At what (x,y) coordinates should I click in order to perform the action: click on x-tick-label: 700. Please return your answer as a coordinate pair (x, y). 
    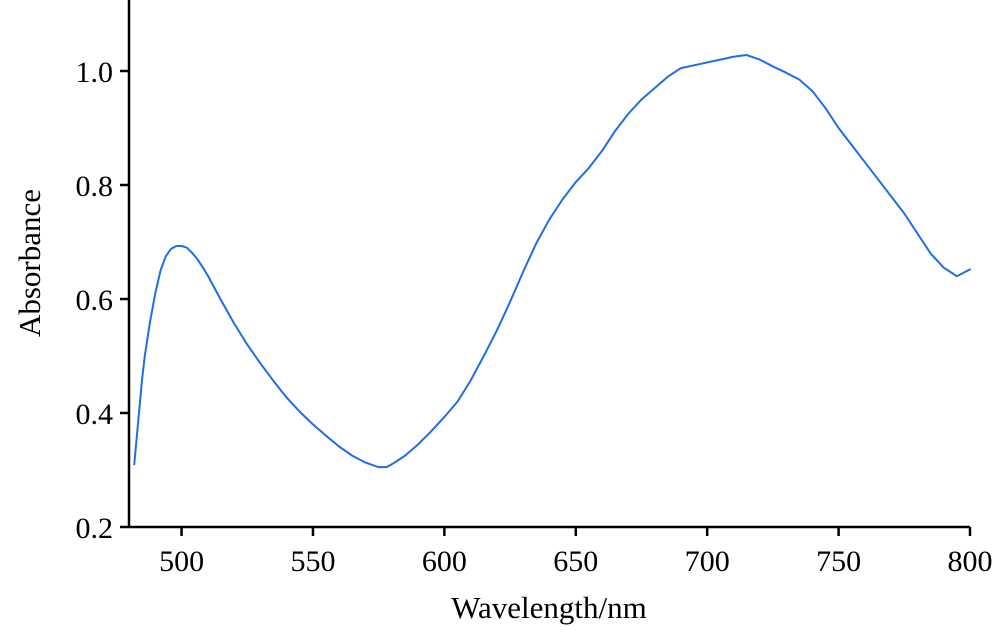
    Looking at the image, I should click on (707, 561).